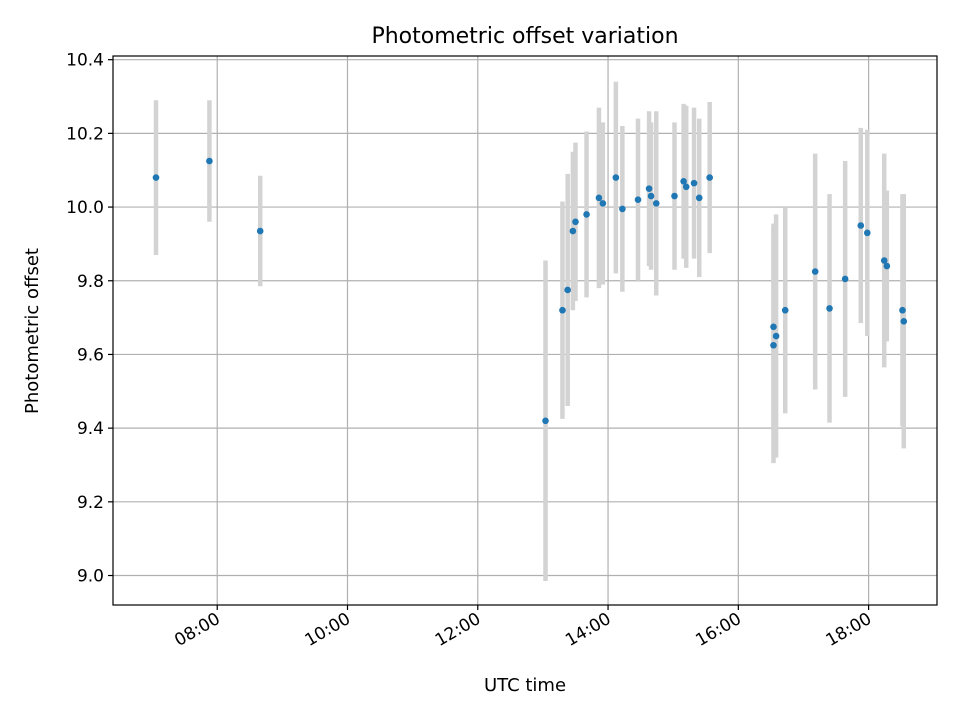  Describe the element at coordinates (90, 355) in the screenshot. I see `y-tick-label: 9.6` at that location.